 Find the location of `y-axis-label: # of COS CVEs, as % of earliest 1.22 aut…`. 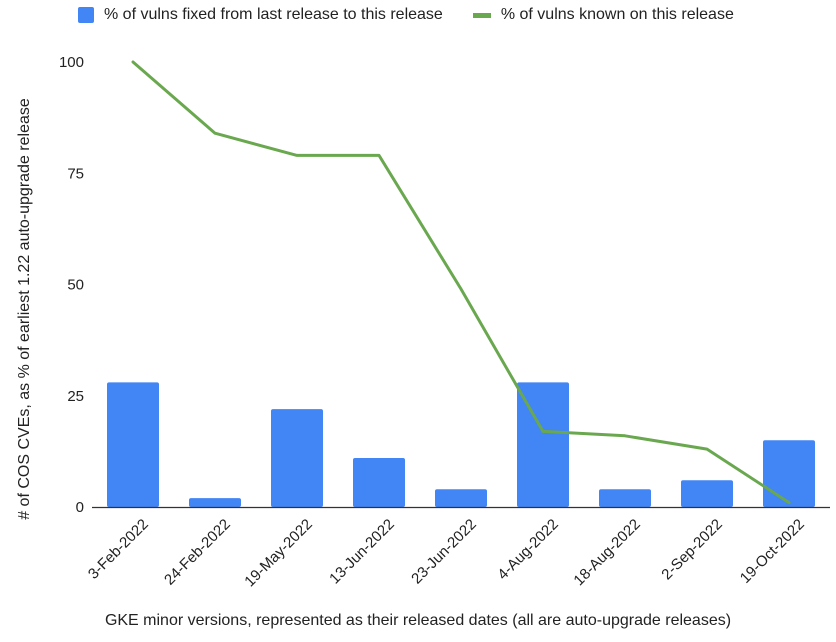

y-axis-label: # of COS CVEs, as % of earliest 1.22 aut… is located at coordinates (24, 309).